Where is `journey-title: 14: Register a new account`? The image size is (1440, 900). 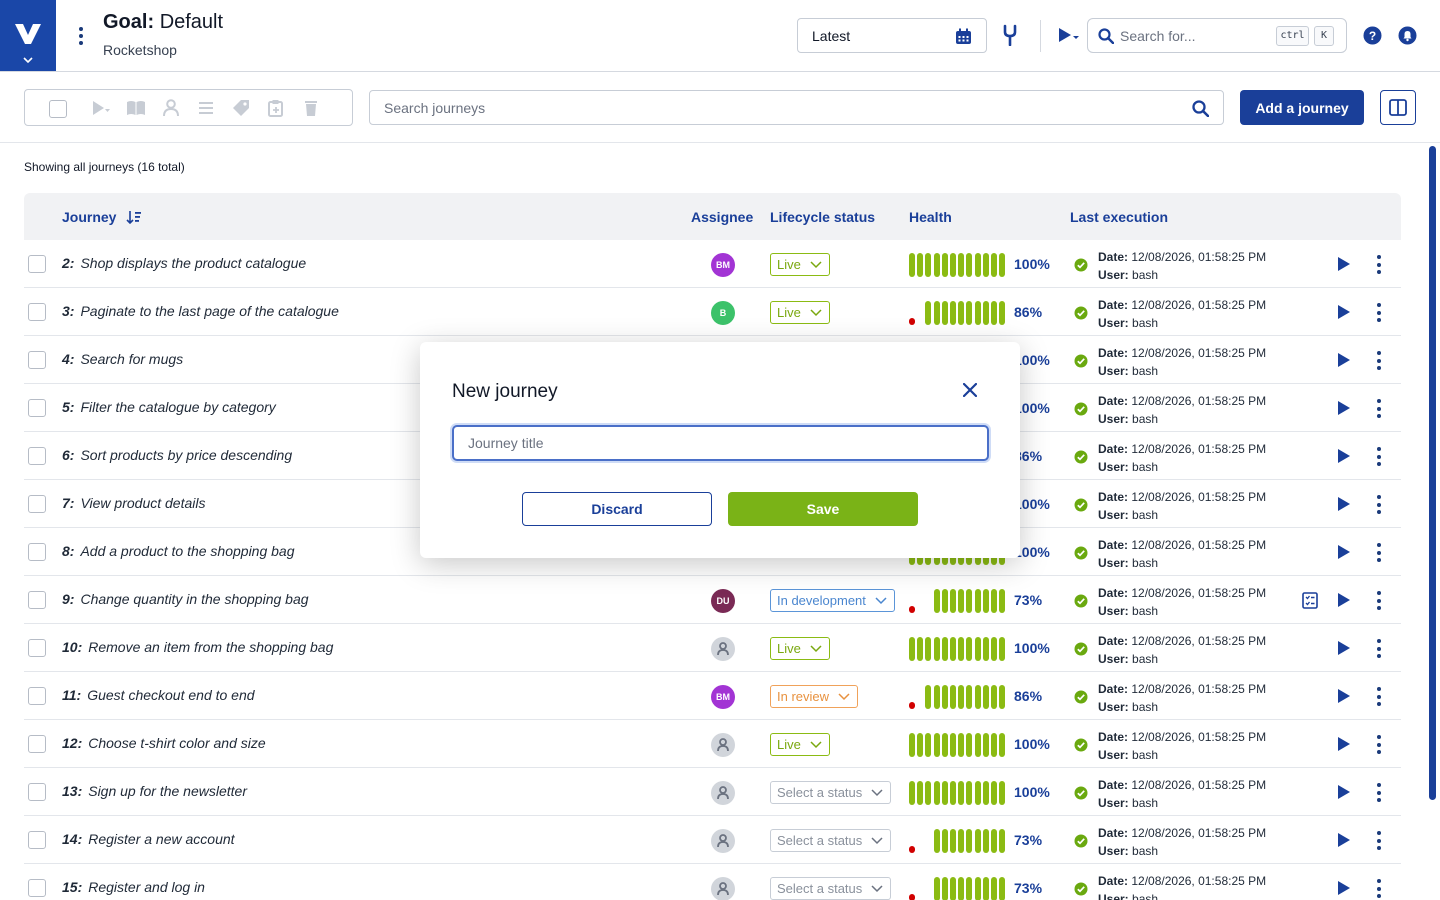
journey-title: 14: Register a new account is located at coordinates (148, 839).